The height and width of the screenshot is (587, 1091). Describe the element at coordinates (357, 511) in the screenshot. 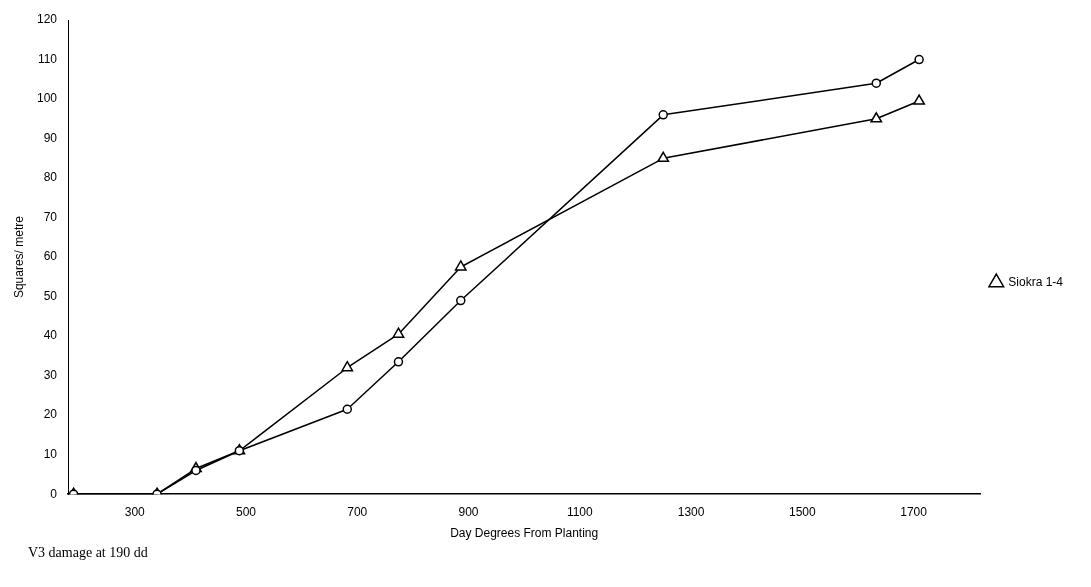

I see `x-tick-label: 700` at that location.